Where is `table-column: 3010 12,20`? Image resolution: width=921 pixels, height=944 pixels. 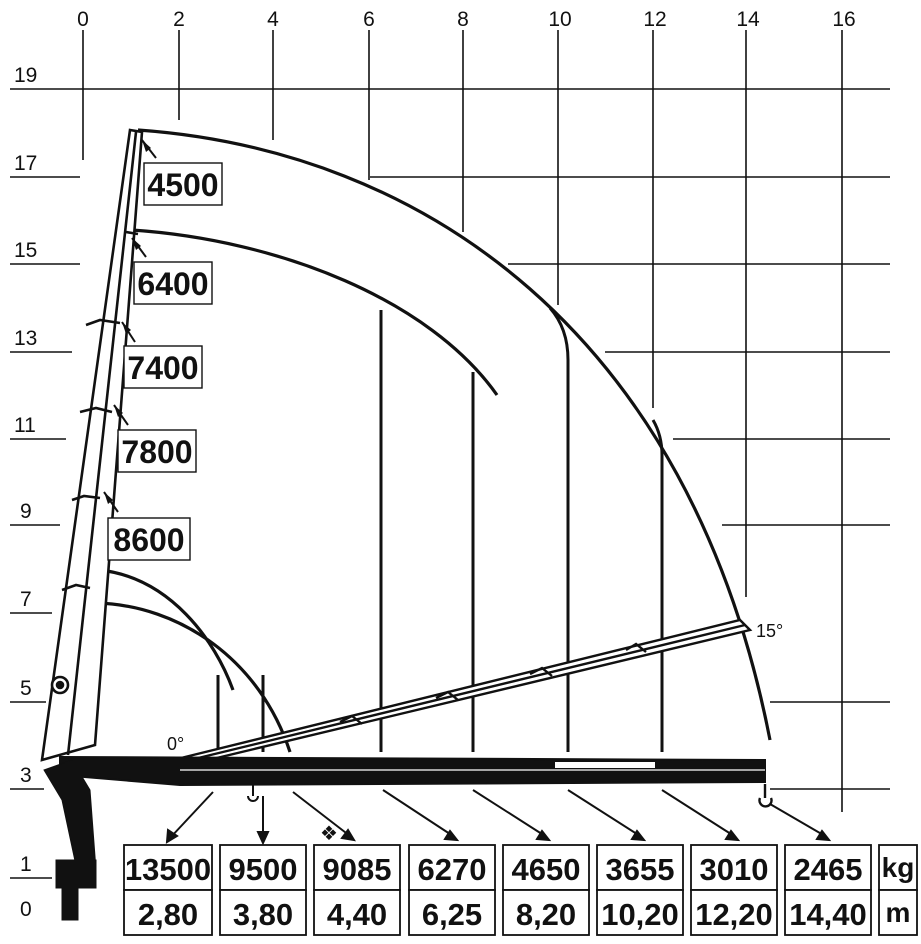
table-column: 3010 12,20 is located at coordinates (734, 890).